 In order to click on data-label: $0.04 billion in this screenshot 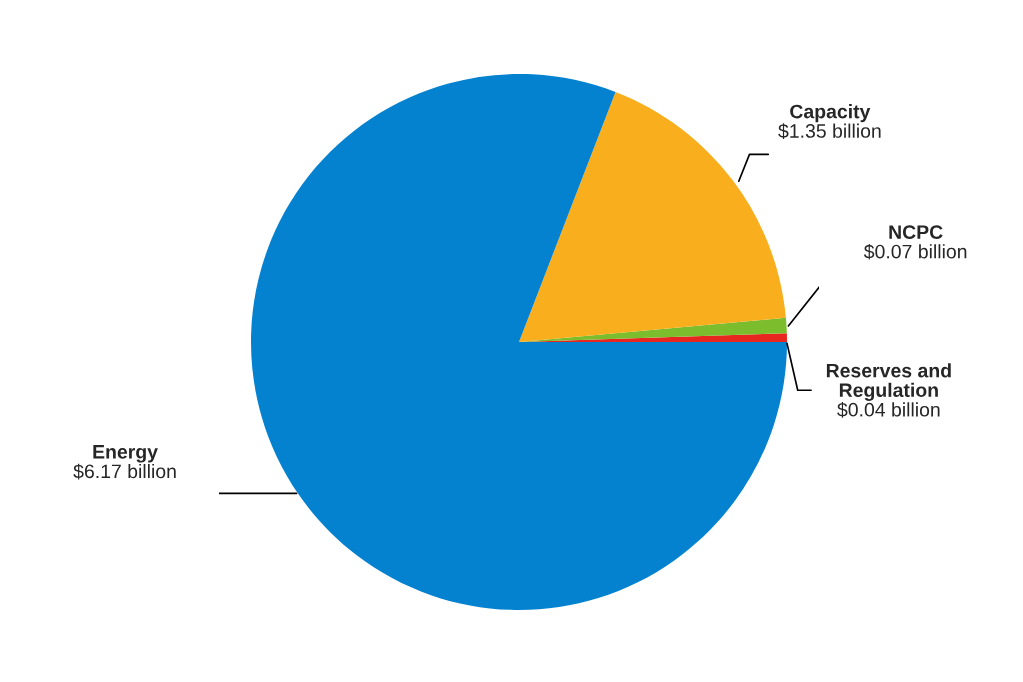, I will do `click(888, 410)`.